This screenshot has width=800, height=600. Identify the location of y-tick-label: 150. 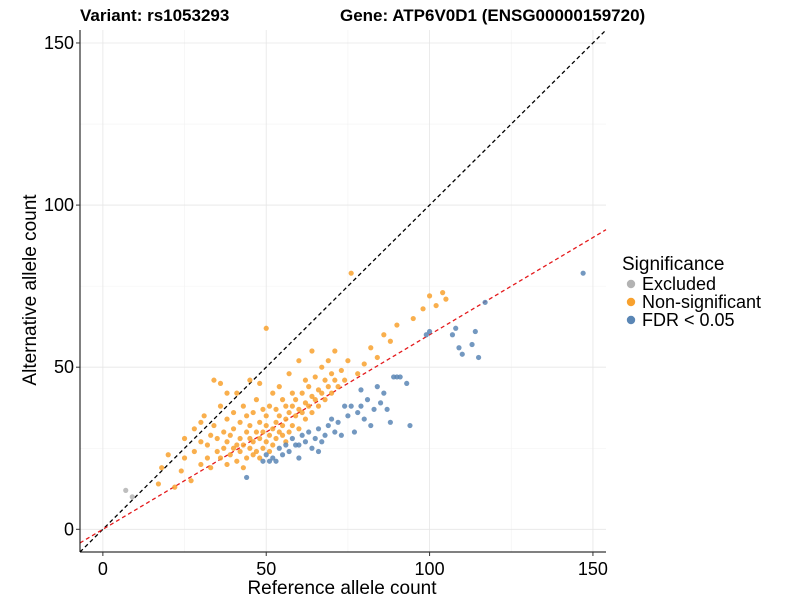
(59, 43).